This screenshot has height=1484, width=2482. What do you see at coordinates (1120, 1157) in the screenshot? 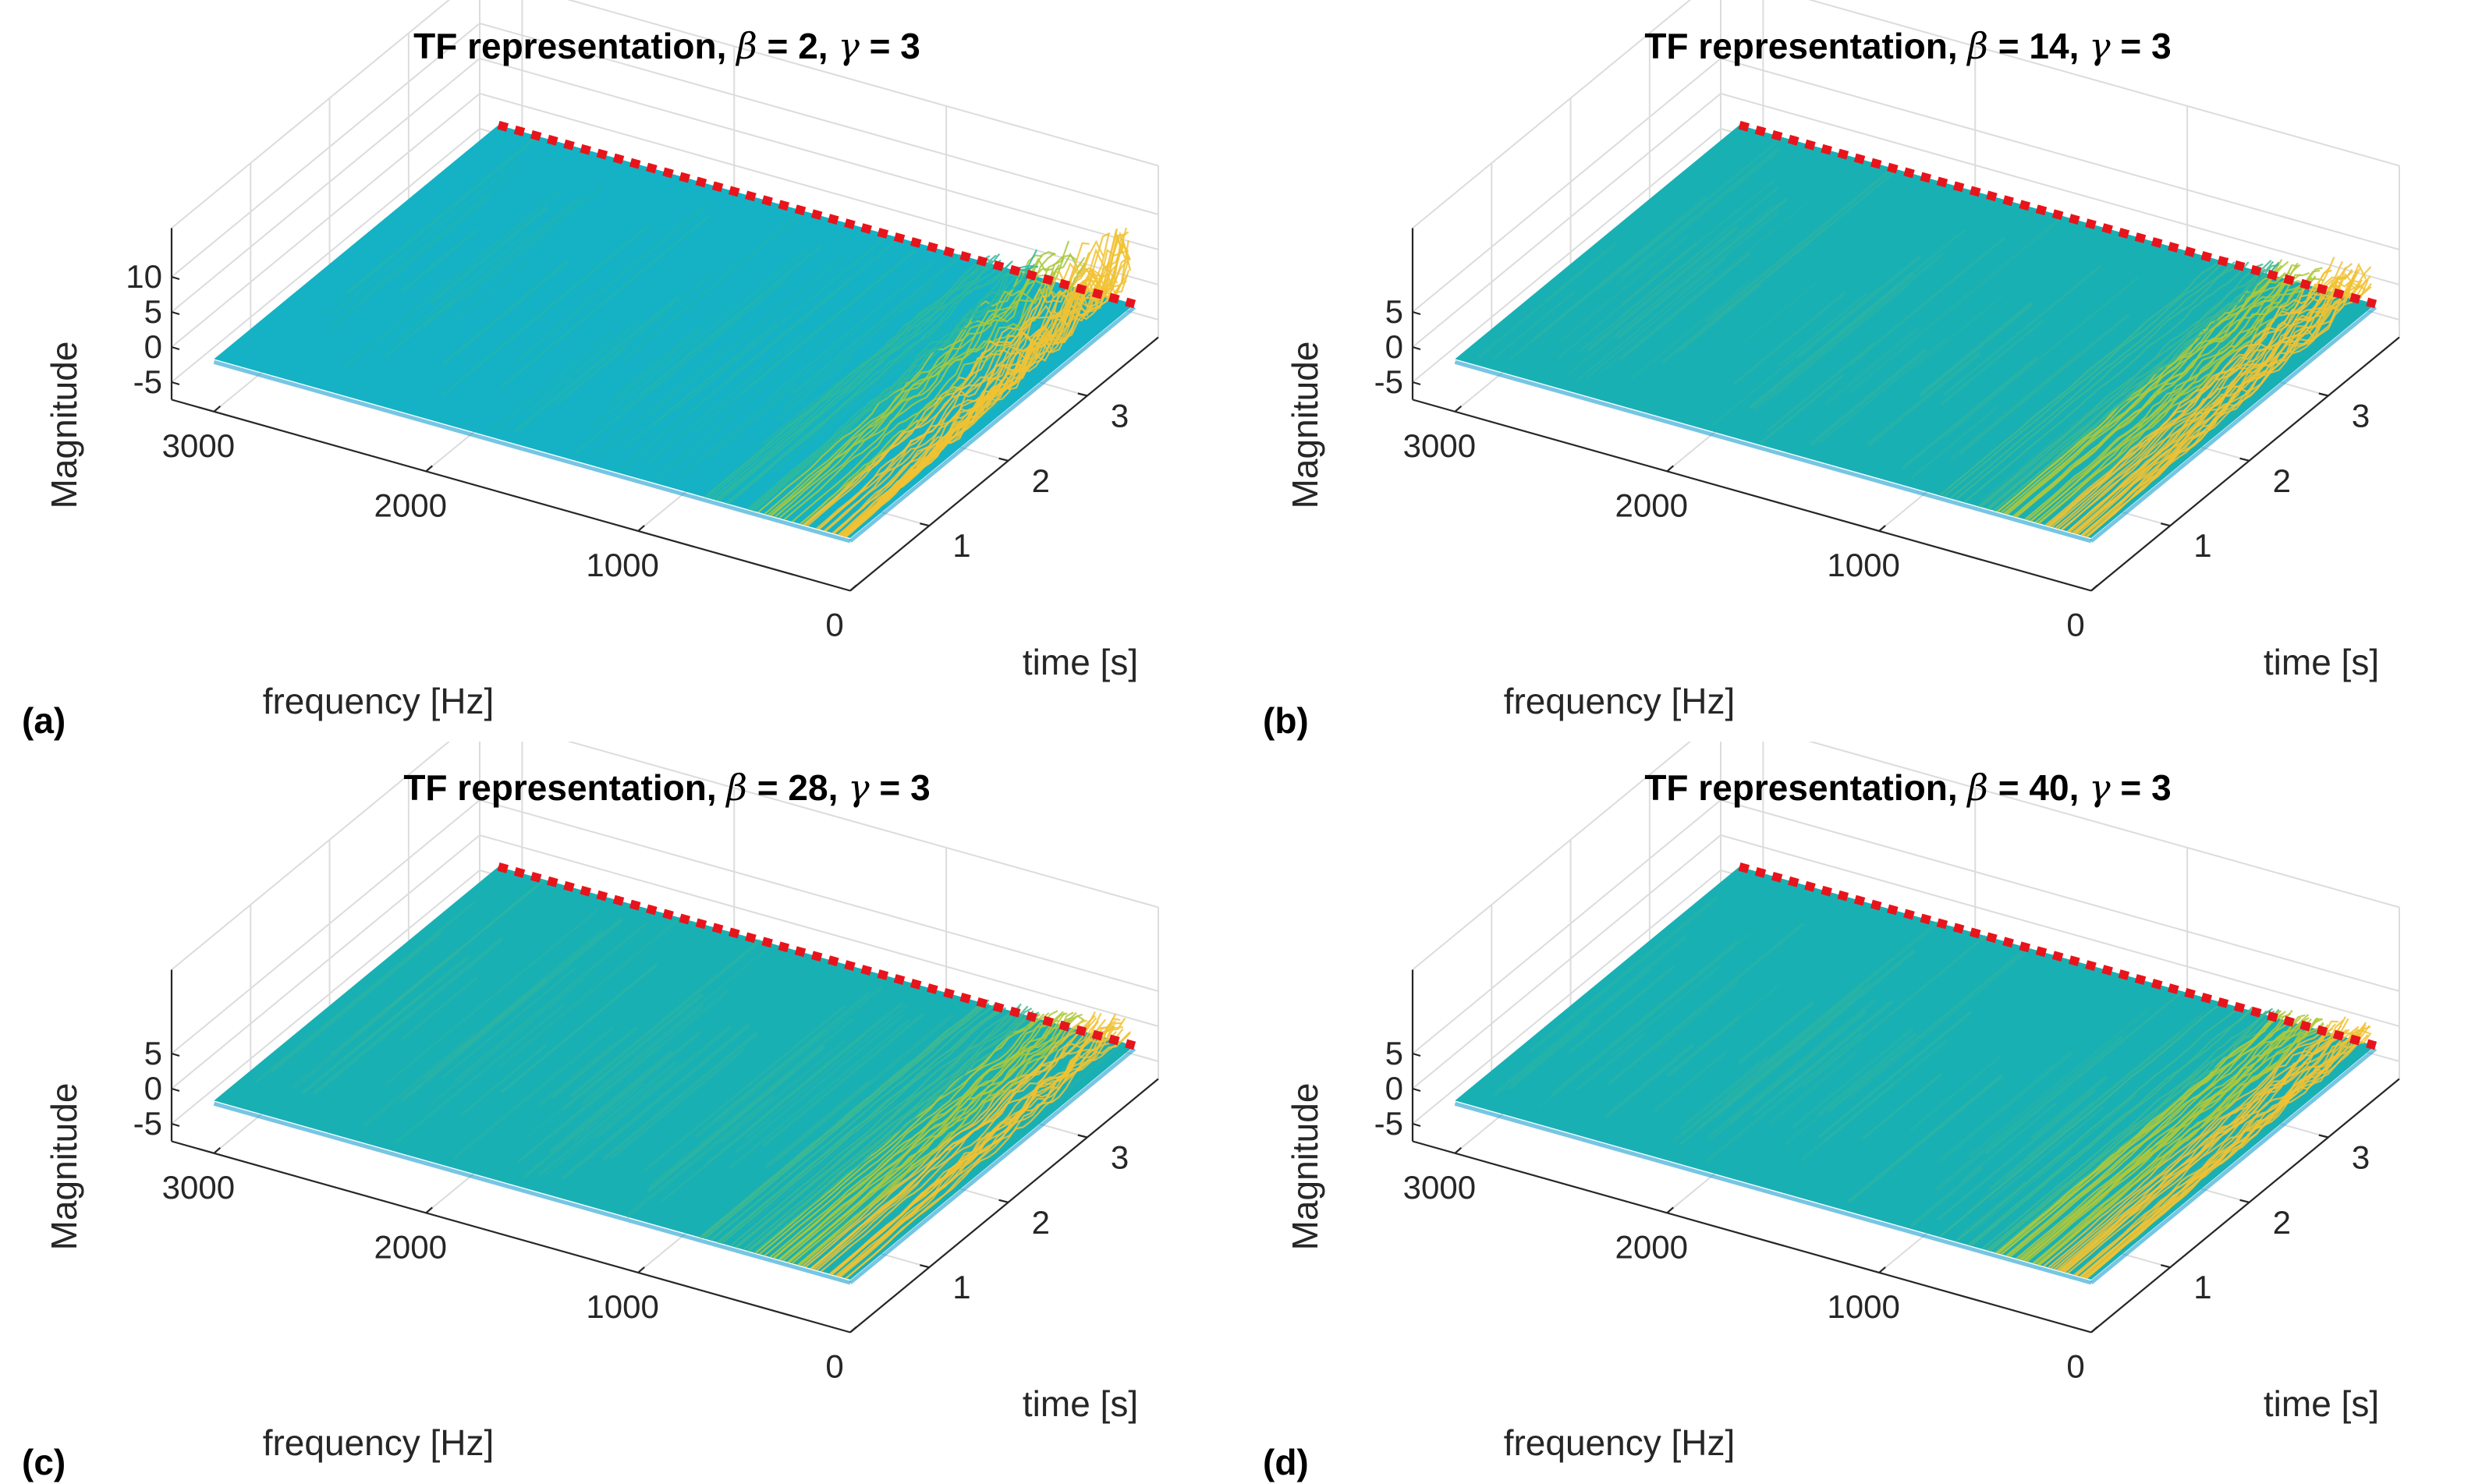
I see `time-tick-label: 3` at bounding box center [1120, 1157].